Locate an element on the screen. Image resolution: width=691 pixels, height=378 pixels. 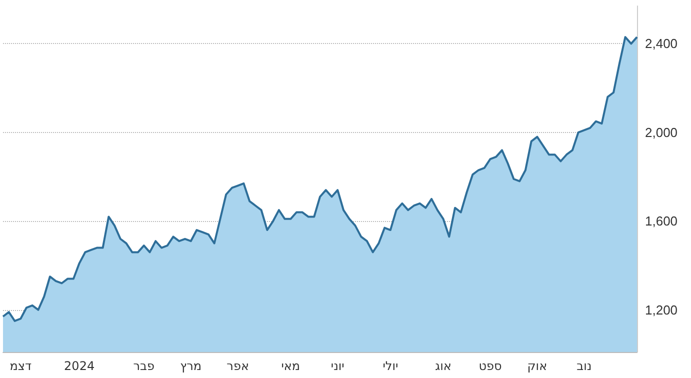
x-tick-label: פבר is located at coordinates (143, 366).